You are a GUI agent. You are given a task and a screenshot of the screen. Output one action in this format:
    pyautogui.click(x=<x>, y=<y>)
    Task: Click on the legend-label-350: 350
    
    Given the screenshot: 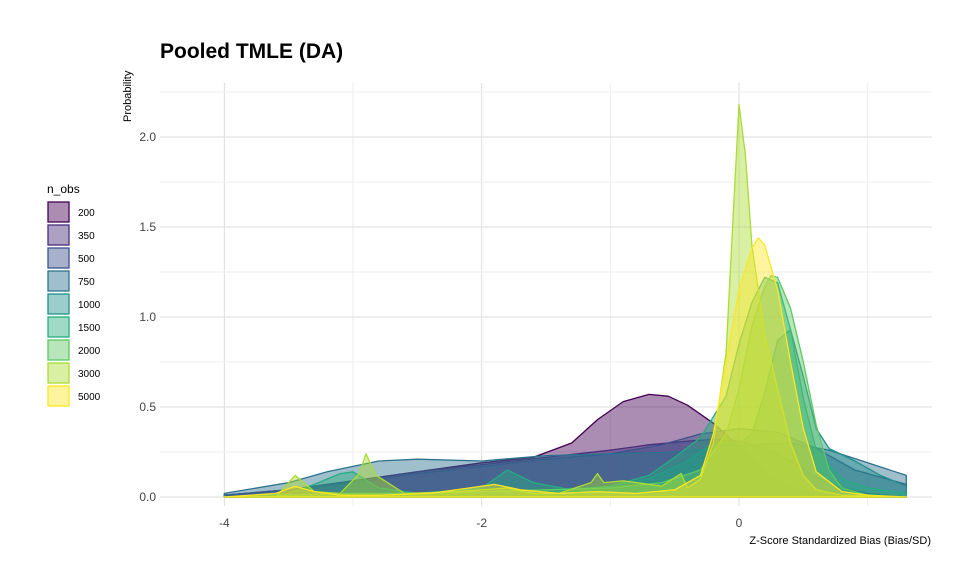 What is the action you would take?
    pyautogui.click(x=86, y=236)
    